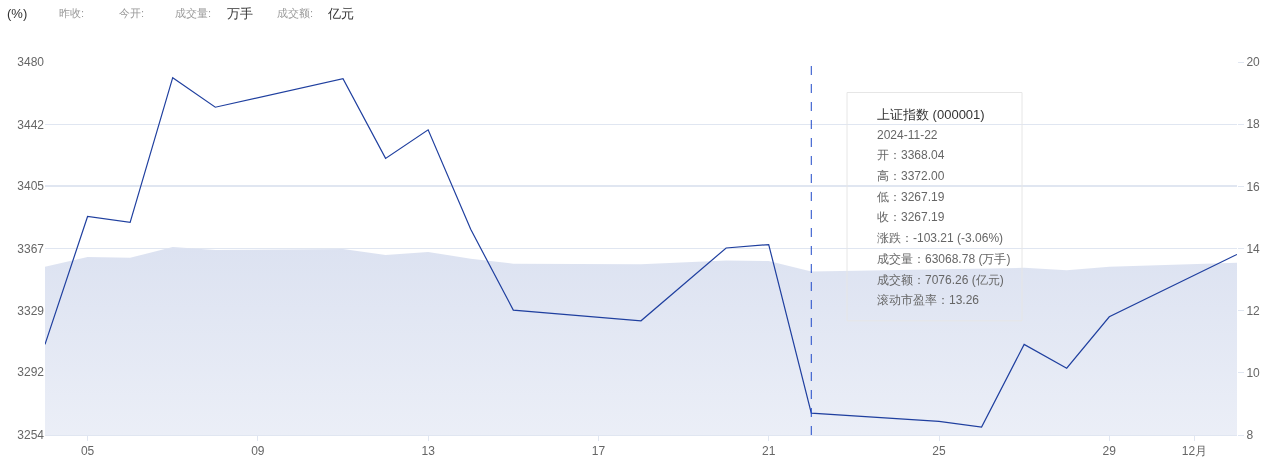 This screenshot has width=1272, height=470. Describe the element at coordinates (769, 451) in the screenshot. I see `x-tick-label: 21` at that location.